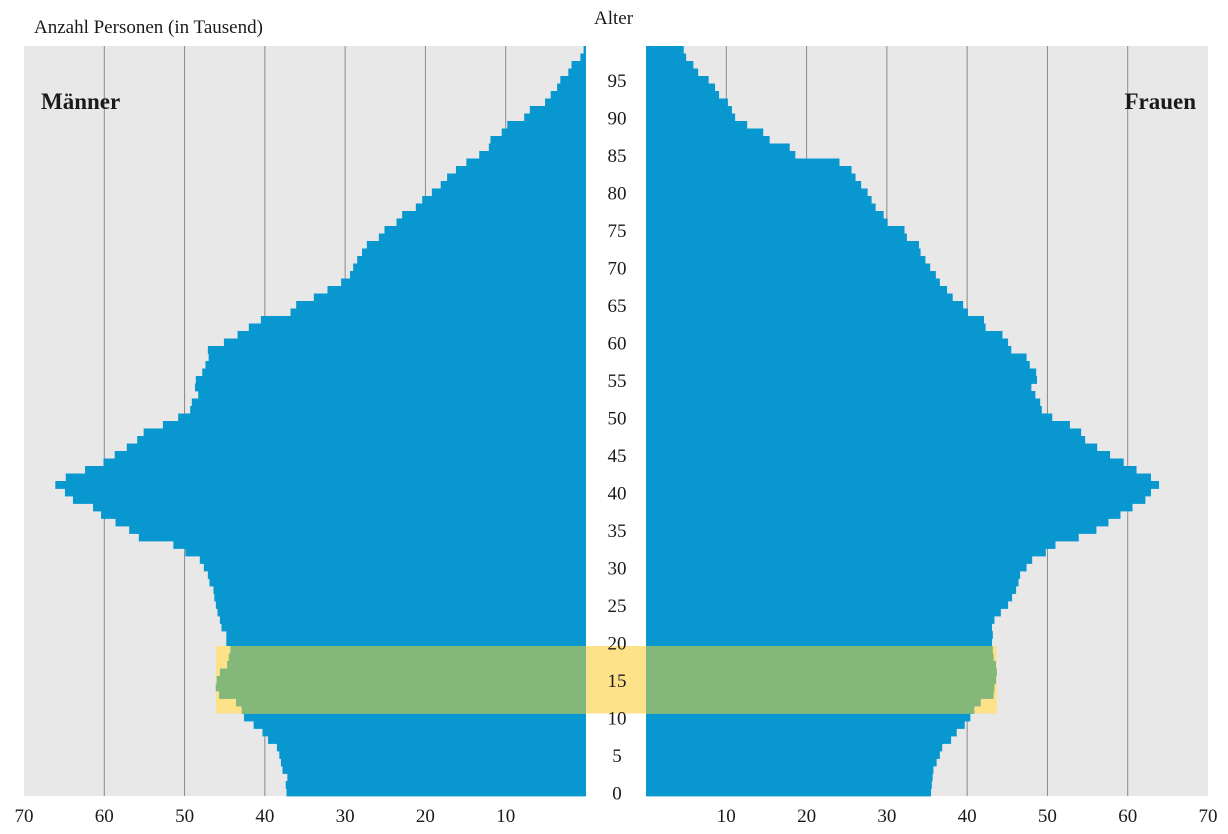  Describe the element at coordinates (617, 381) in the screenshot. I see `age-tick-label: 55` at that location.